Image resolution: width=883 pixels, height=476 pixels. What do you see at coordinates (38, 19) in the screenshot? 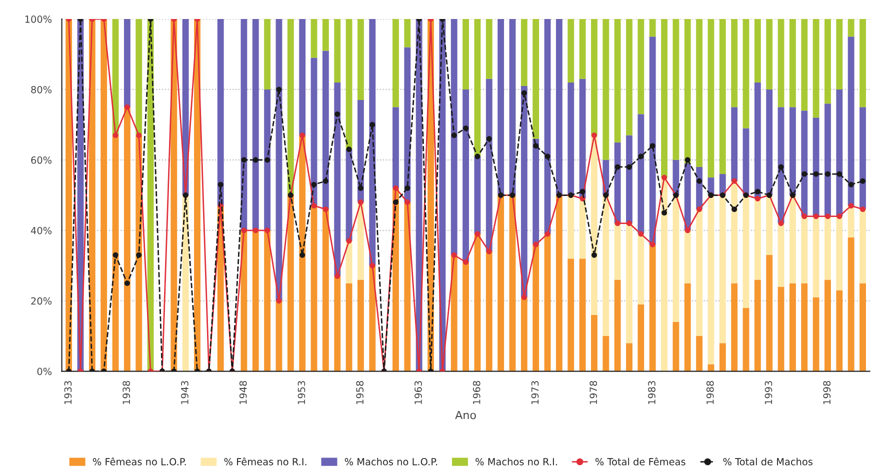
I see `y-tick-label: 100%` at bounding box center [38, 19].